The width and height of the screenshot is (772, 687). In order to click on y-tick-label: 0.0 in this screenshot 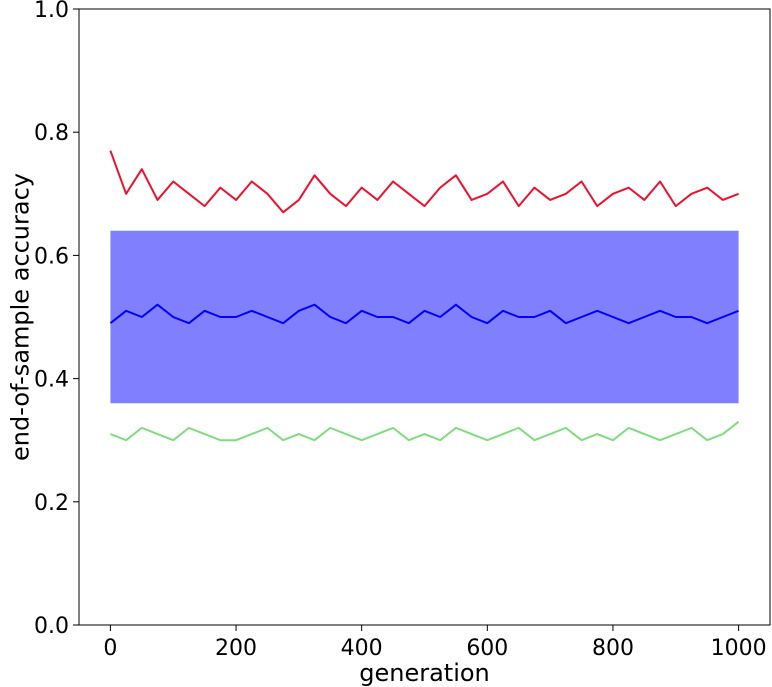, I will do `click(51, 626)`.